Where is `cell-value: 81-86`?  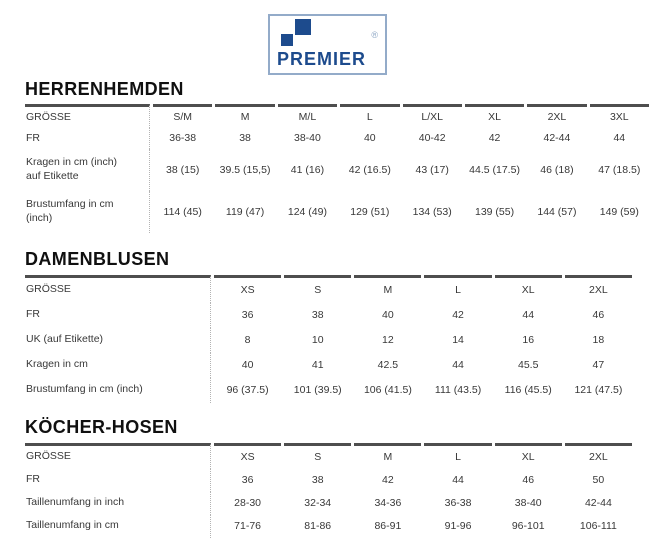
cell-value: 81-86 is located at coordinates (318, 526).